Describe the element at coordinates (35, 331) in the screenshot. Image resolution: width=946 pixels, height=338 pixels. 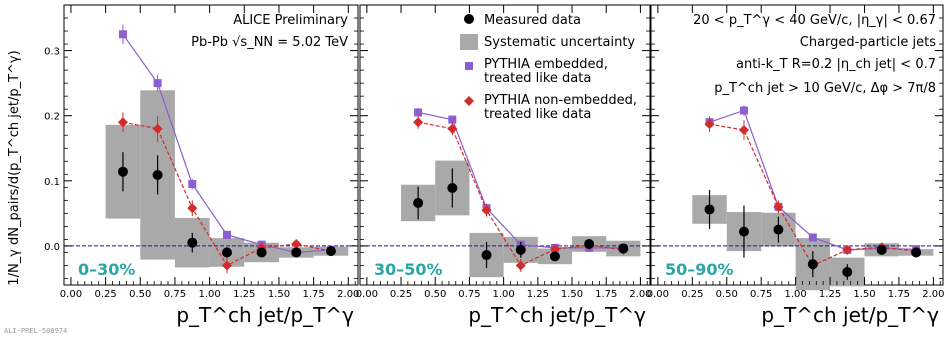
I see `figure-note: ALI-PREL-508974` at that location.